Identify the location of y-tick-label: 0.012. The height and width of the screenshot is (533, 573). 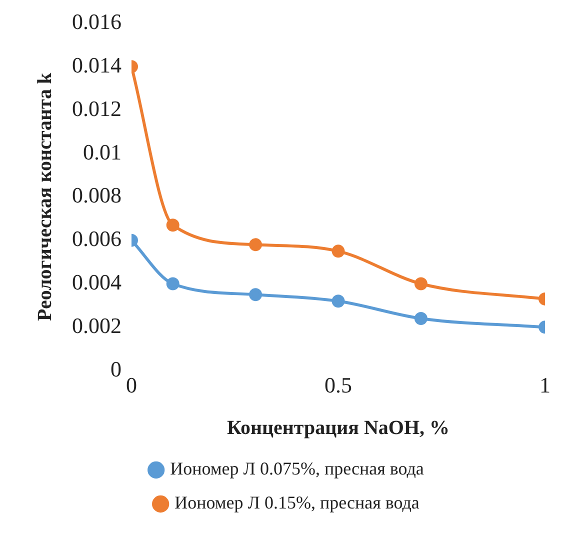
(97, 108).